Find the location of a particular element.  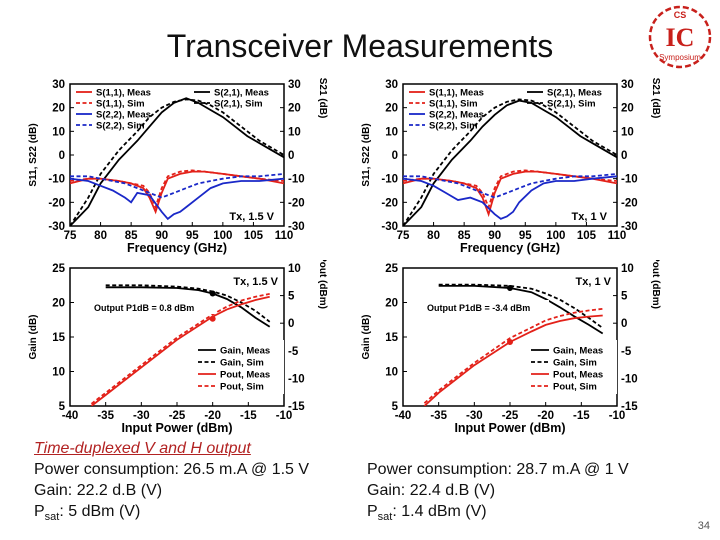

y-tick-label-left: 30 is located at coordinates (58, 85).